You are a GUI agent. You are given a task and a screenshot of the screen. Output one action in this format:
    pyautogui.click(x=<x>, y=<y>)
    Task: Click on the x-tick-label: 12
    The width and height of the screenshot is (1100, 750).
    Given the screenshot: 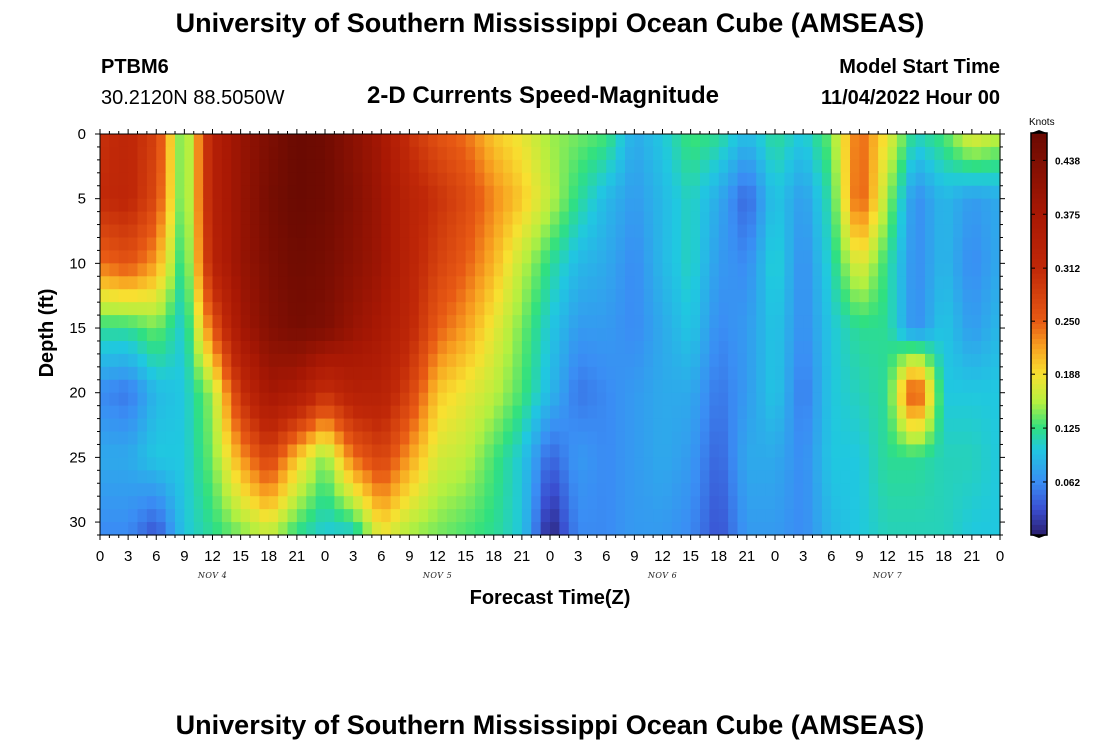 What is the action you would take?
    pyautogui.click(x=212, y=556)
    